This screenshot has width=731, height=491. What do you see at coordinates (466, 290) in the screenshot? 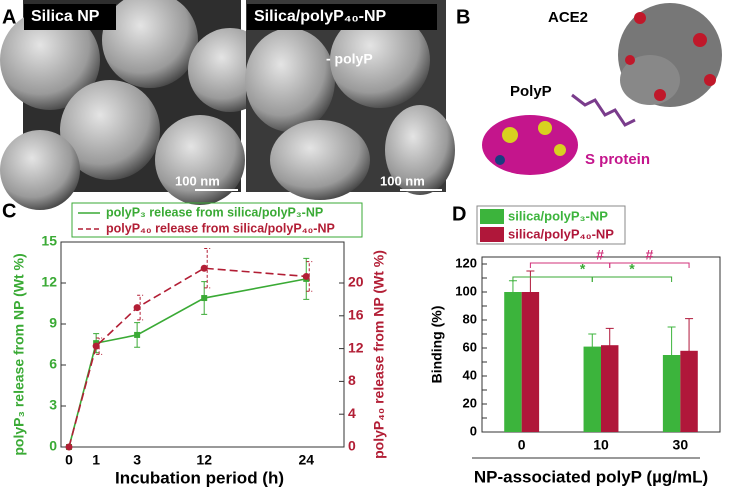
I see `y-tick-label: 100` at bounding box center [466, 290].